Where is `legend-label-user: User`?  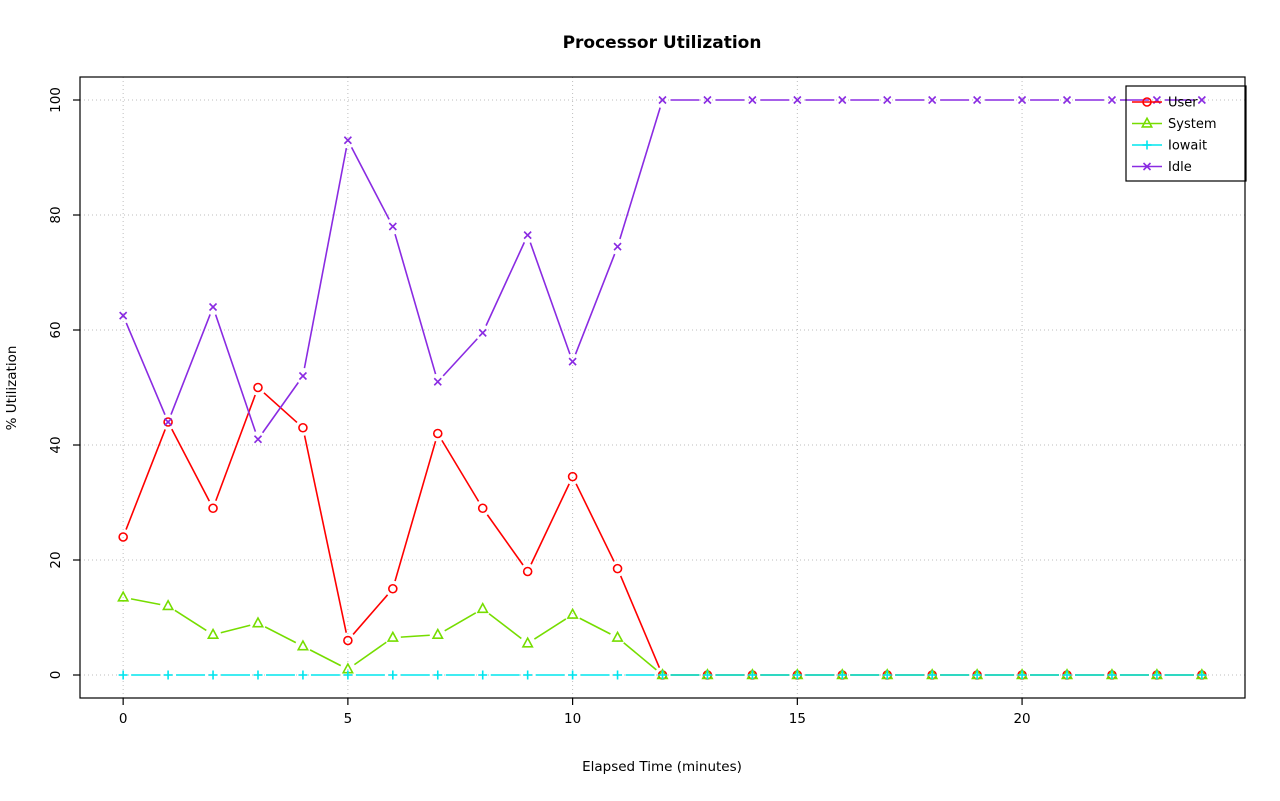
legend-label-user: User is located at coordinates (1183, 103).